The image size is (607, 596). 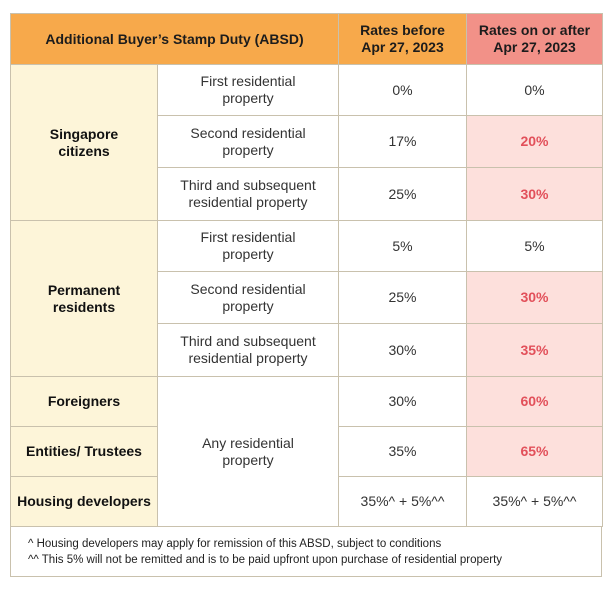 What do you see at coordinates (402, 501) in the screenshot?
I see `rate-before-cell: 35%^ + 5%^^` at bounding box center [402, 501].